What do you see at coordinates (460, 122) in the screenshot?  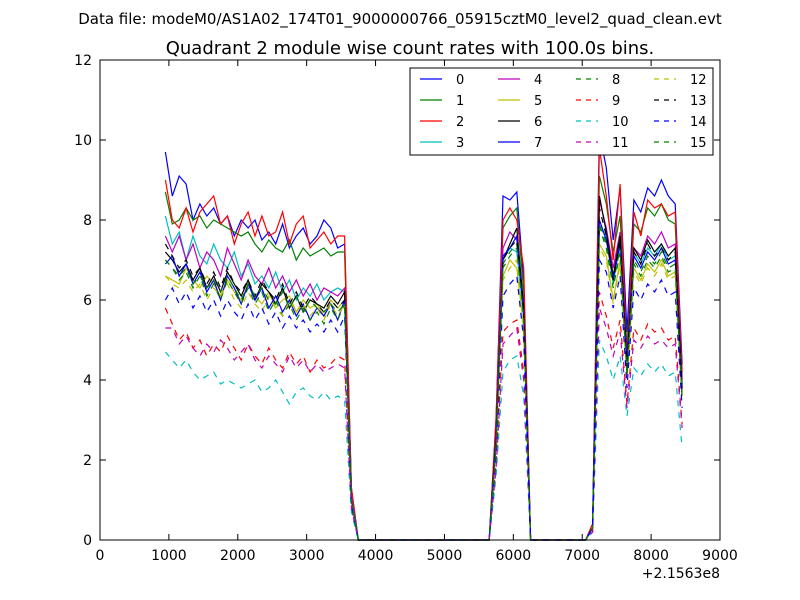 I see `legend-label: 2` at bounding box center [460, 122].